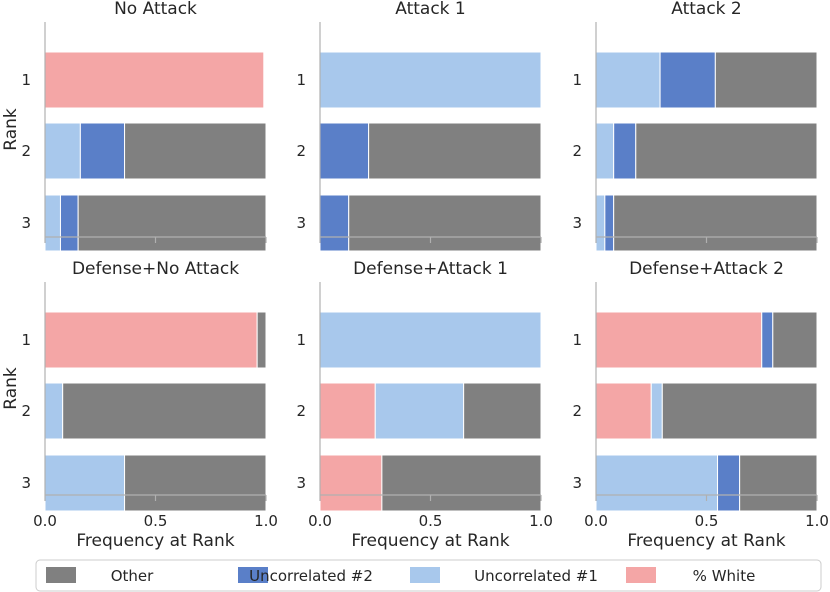  Describe the element at coordinates (706, 269) in the screenshot. I see `panel-title: Defense+Attack 2` at that location.